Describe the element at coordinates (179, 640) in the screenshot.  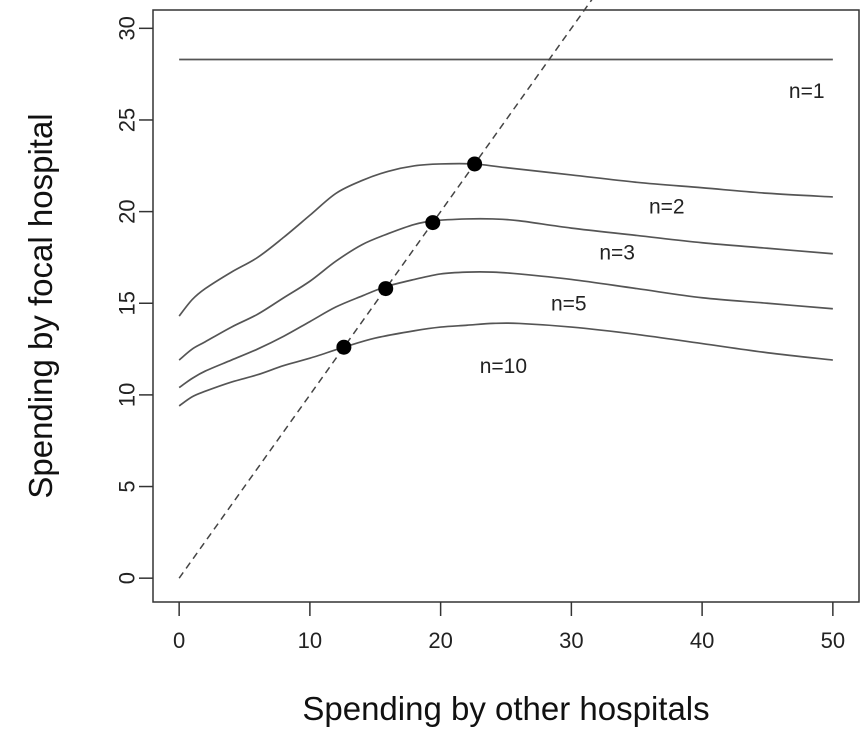
I see `x-tick-label: 0` at that location.